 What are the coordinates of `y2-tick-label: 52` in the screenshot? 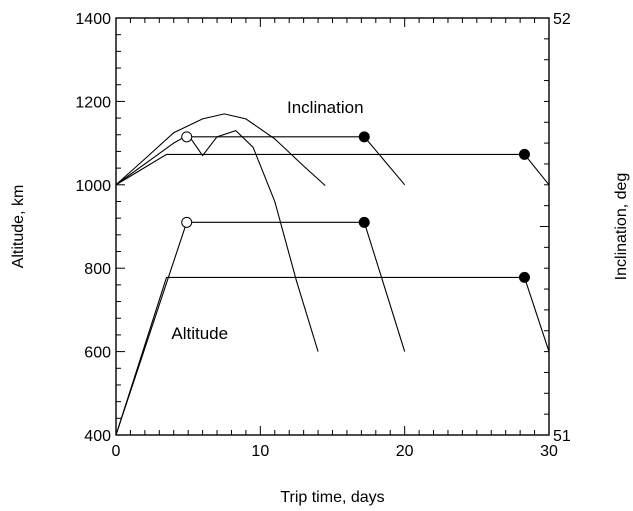 It's located at (562, 19).